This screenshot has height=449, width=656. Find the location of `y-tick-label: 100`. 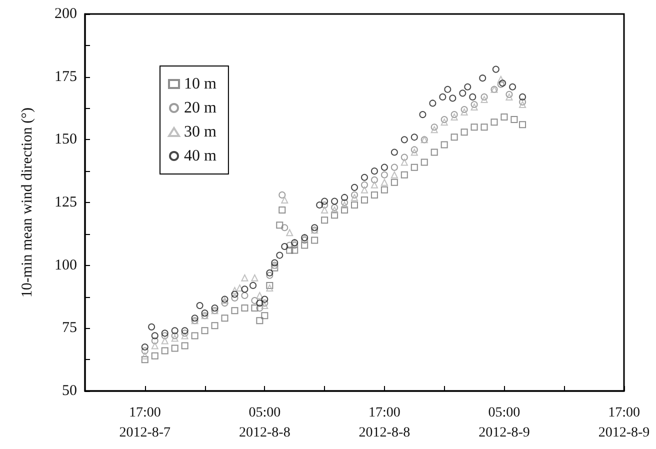

y-tick-label: 100 is located at coordinates (65, 265).